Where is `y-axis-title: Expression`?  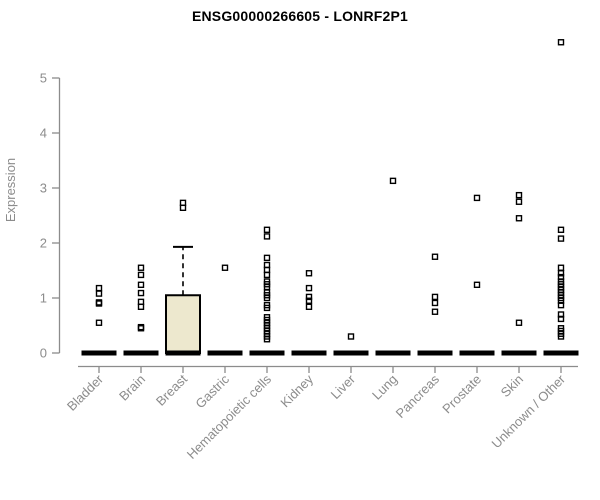 y-axis-title: Expression is located at coordinates (10, 190).